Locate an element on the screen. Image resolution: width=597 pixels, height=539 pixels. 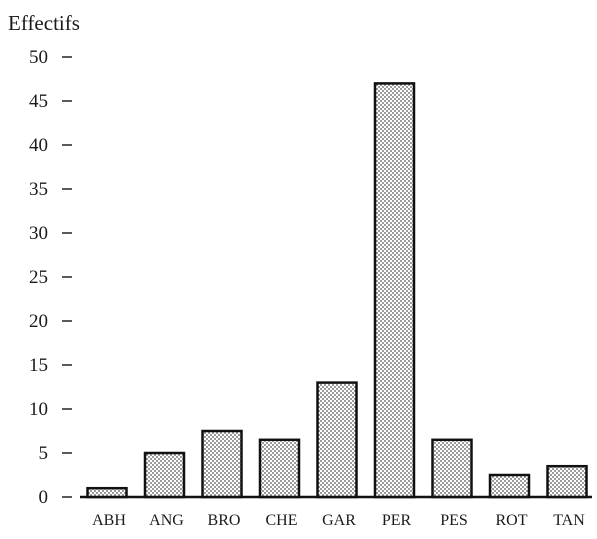
bar-gar is located at coordinates (337, 440).